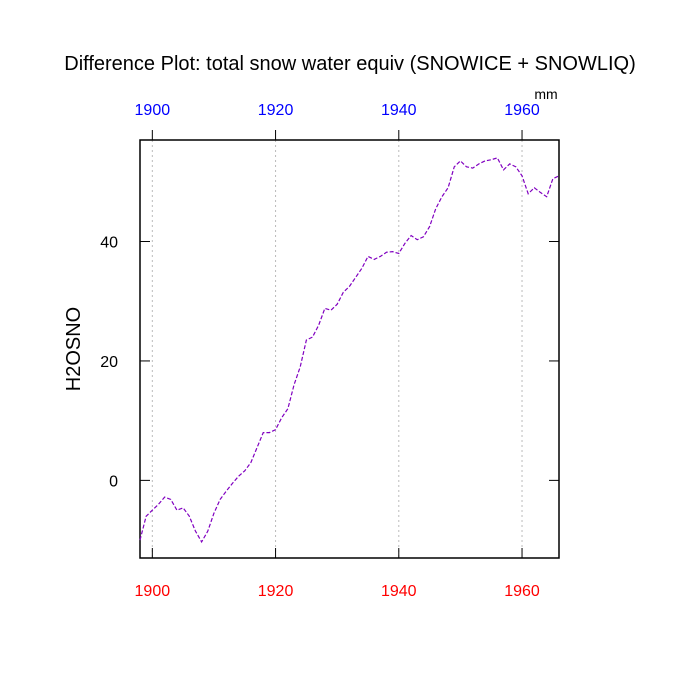 This screenshot has height=700, width=700. What do you see at coordinates (113, 481) in the screenshot?
I see `y-tick-label: 0` at bounding box center [113, 481].